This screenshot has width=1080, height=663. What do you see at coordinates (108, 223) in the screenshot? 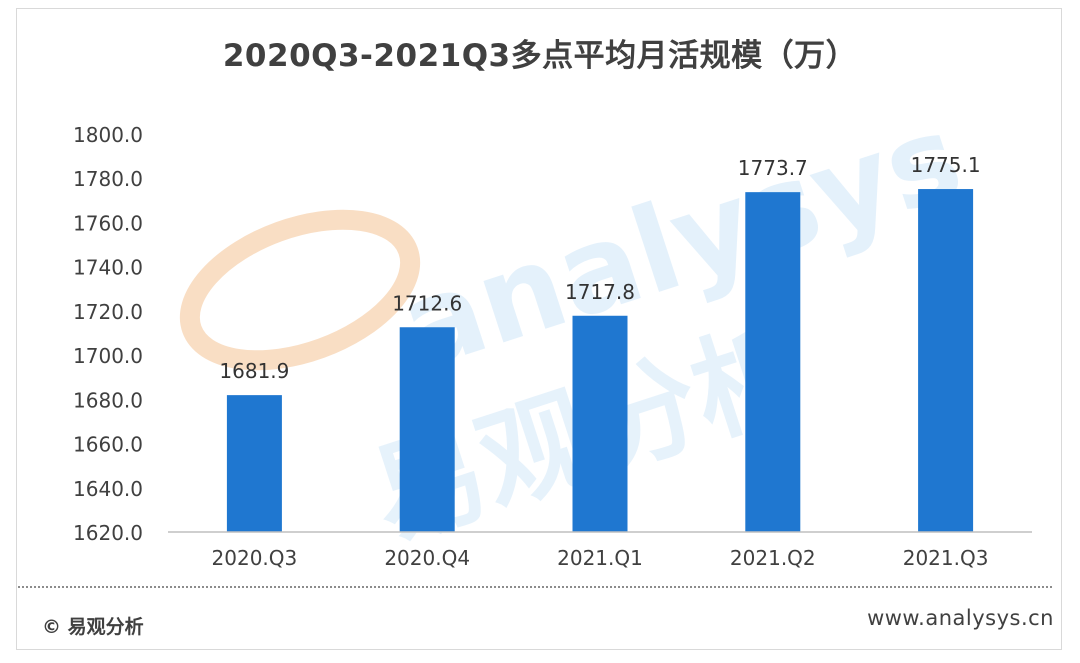
I see `y-tick-label: 1760.0` at bounding box center [108, 223].